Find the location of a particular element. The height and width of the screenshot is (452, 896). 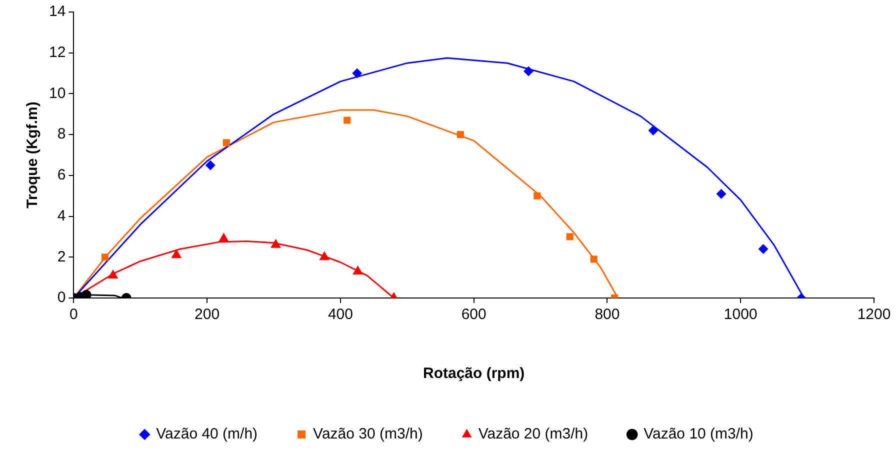

y-axis-title: Troque (Kgf.m) is located at coordinates (33, 155).